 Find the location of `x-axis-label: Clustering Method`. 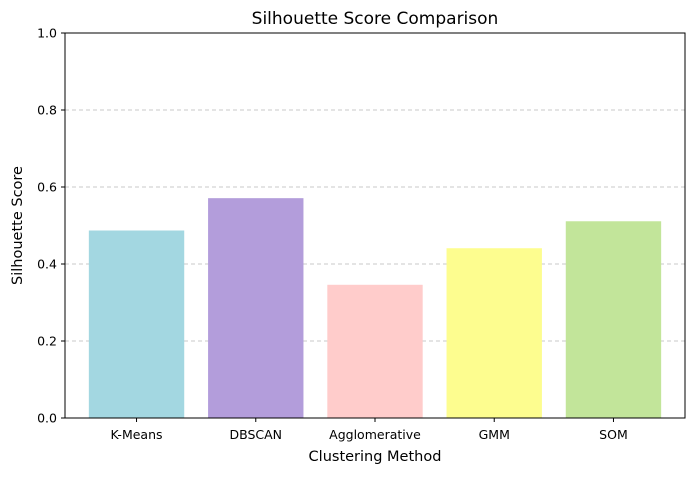

x-axis-label: Clustering Method is located at coordinates (375, 457).